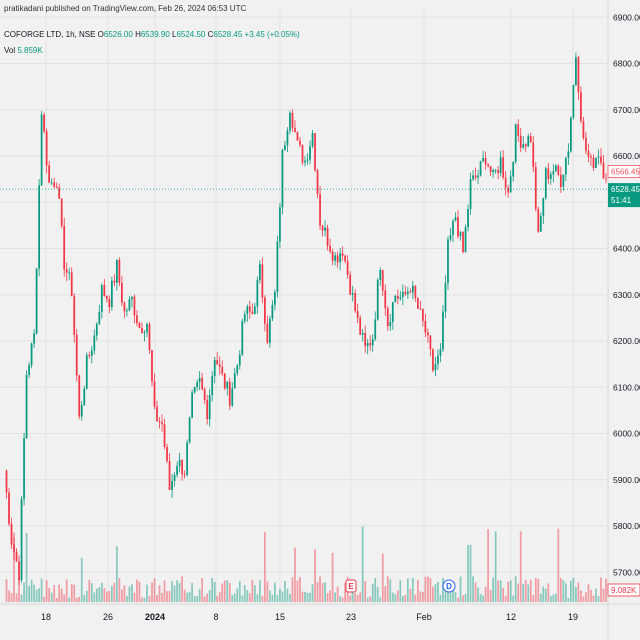 The width and height of the screenshot is (640, 640). Describe the element at coordinates (424, 617) in the screenshot. I see `x-tick-label: Feb` at that location.